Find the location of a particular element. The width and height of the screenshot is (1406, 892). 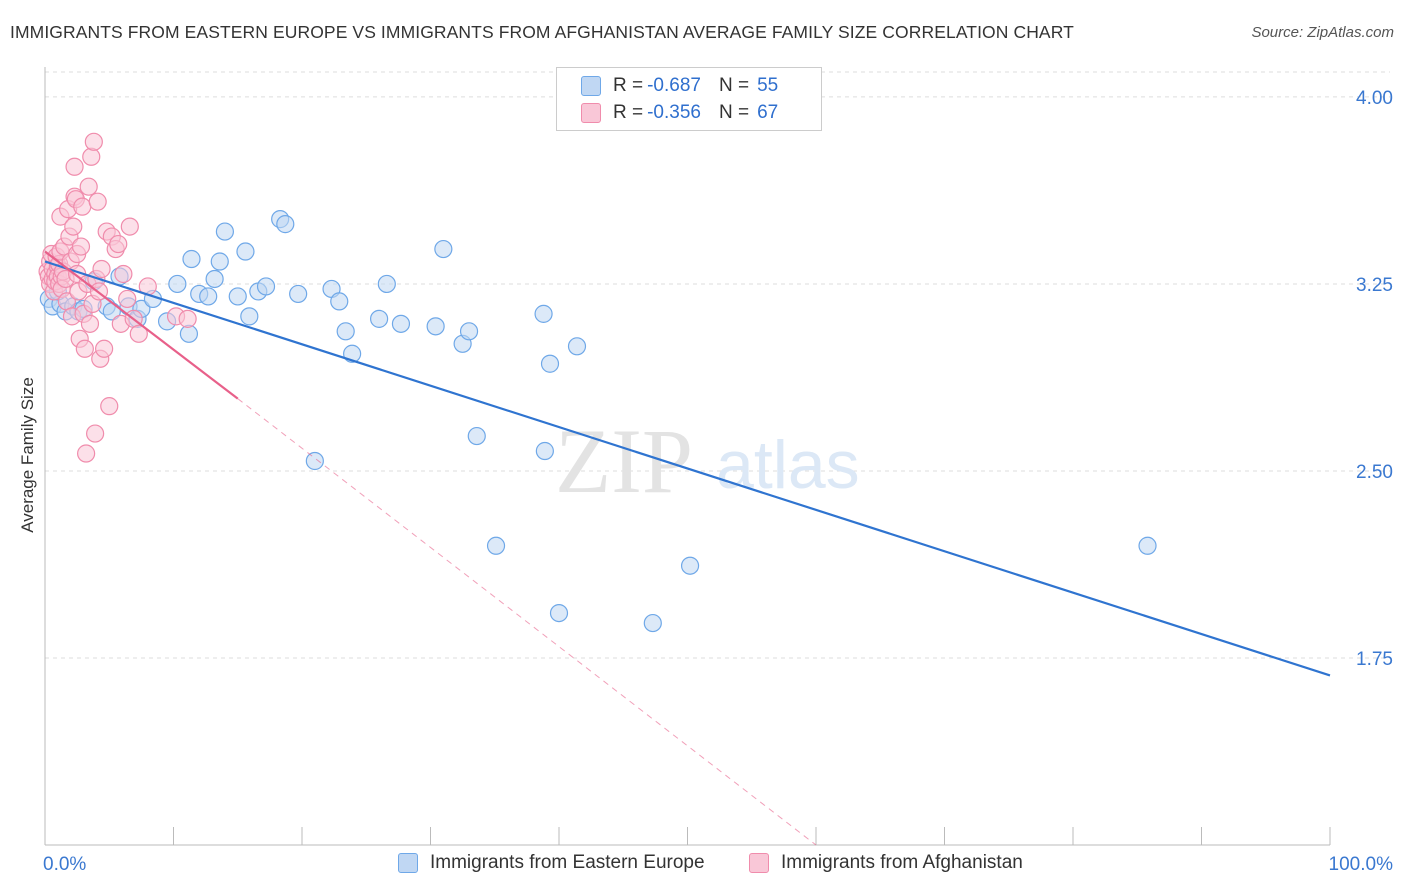

y-tick-label: 1.75 is located at coordinates (1374, 659).